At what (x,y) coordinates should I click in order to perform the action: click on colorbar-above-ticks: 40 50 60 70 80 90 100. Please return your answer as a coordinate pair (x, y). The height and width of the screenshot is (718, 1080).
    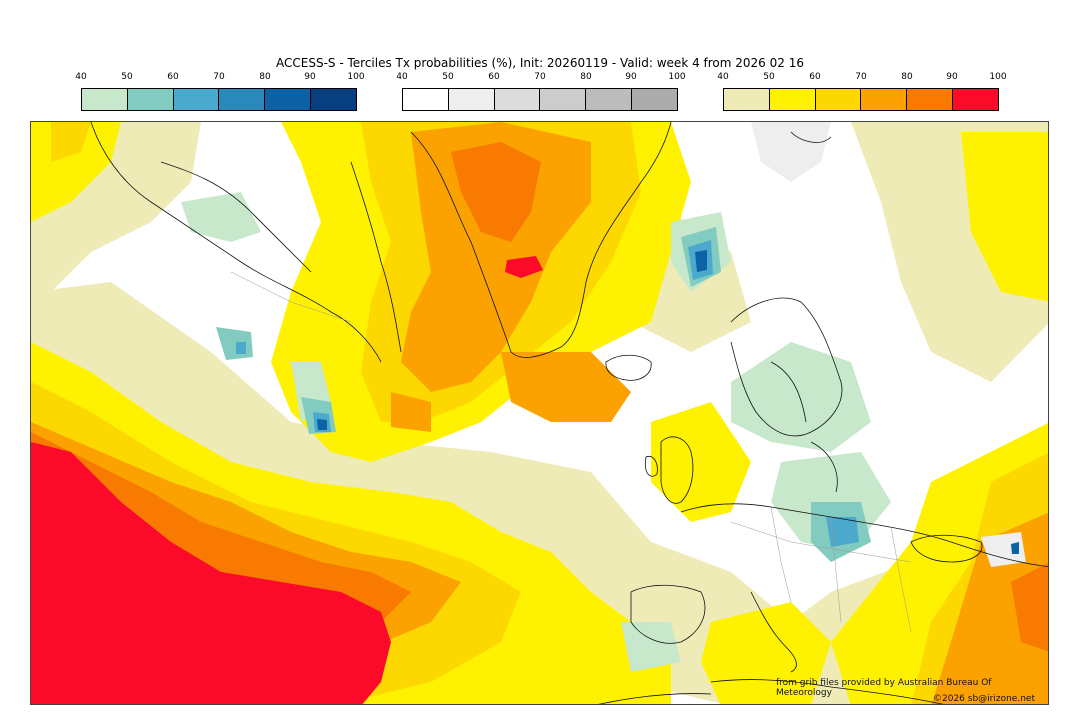
    Looking at the image, I should click on (861, 78).